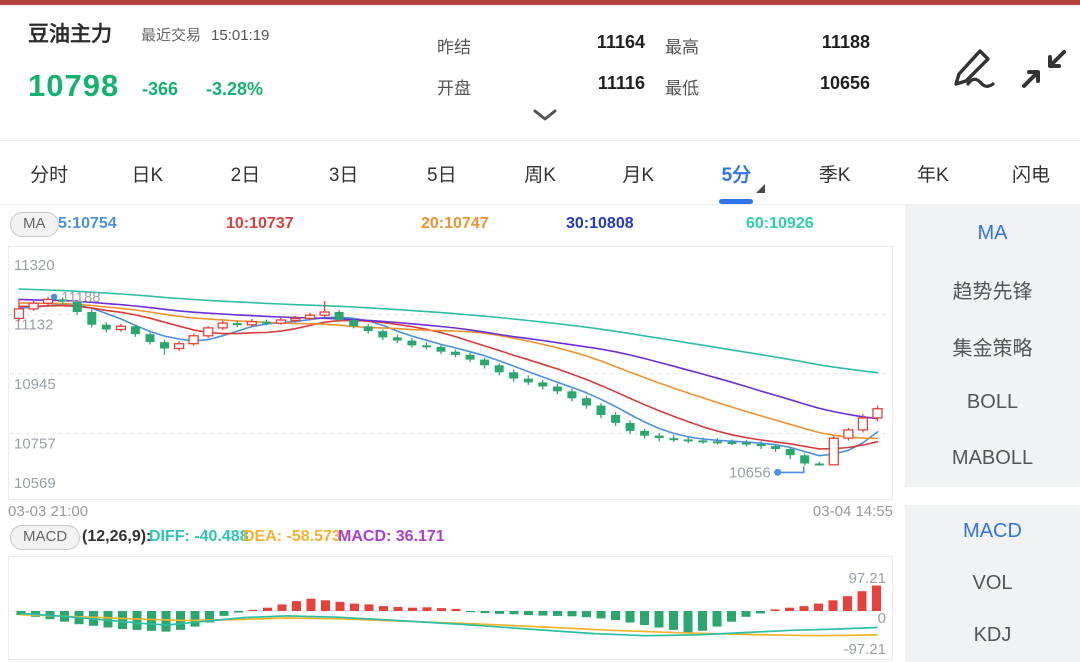 This screenshot has height=662, width=1080. Describe the element at coordinates (35, 443) in the screenshot. I see `svg-text: 10757` at that location.